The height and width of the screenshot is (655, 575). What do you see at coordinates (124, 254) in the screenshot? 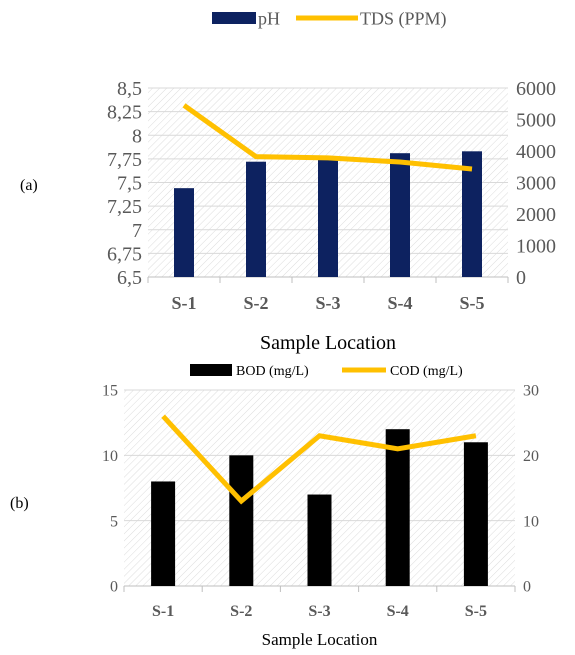
I see `y-tick-label: 6,75` at bounding box center [124, 254].